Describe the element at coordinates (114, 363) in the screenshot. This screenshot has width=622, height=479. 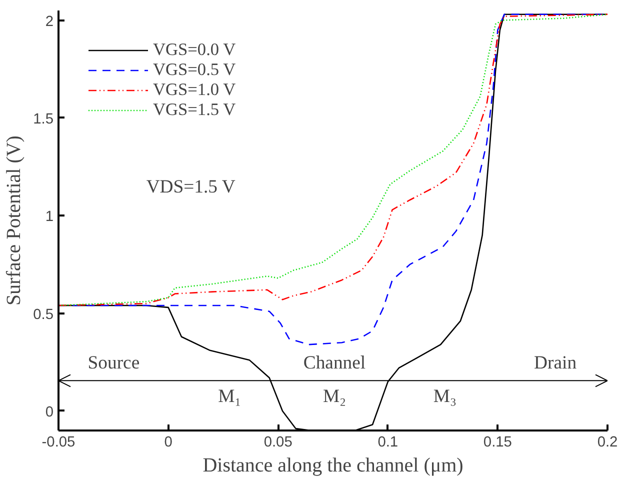
I see `annotation: Source` at that location.